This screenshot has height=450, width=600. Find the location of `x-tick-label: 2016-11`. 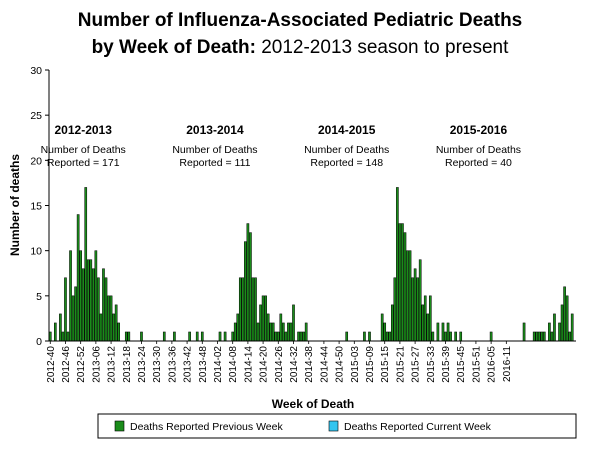

x-tick-label: 2016-11 is located at coordinates (507, 364).